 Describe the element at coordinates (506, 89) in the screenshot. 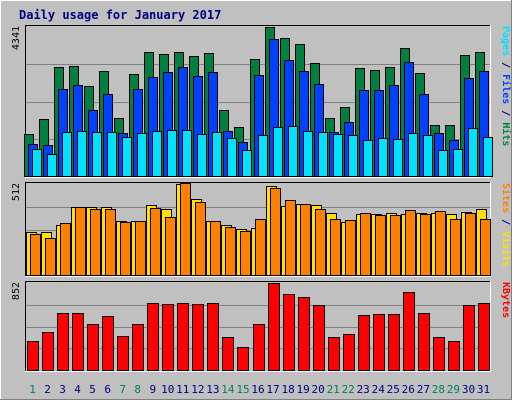

I see `axis-label-part: Files` at that location.